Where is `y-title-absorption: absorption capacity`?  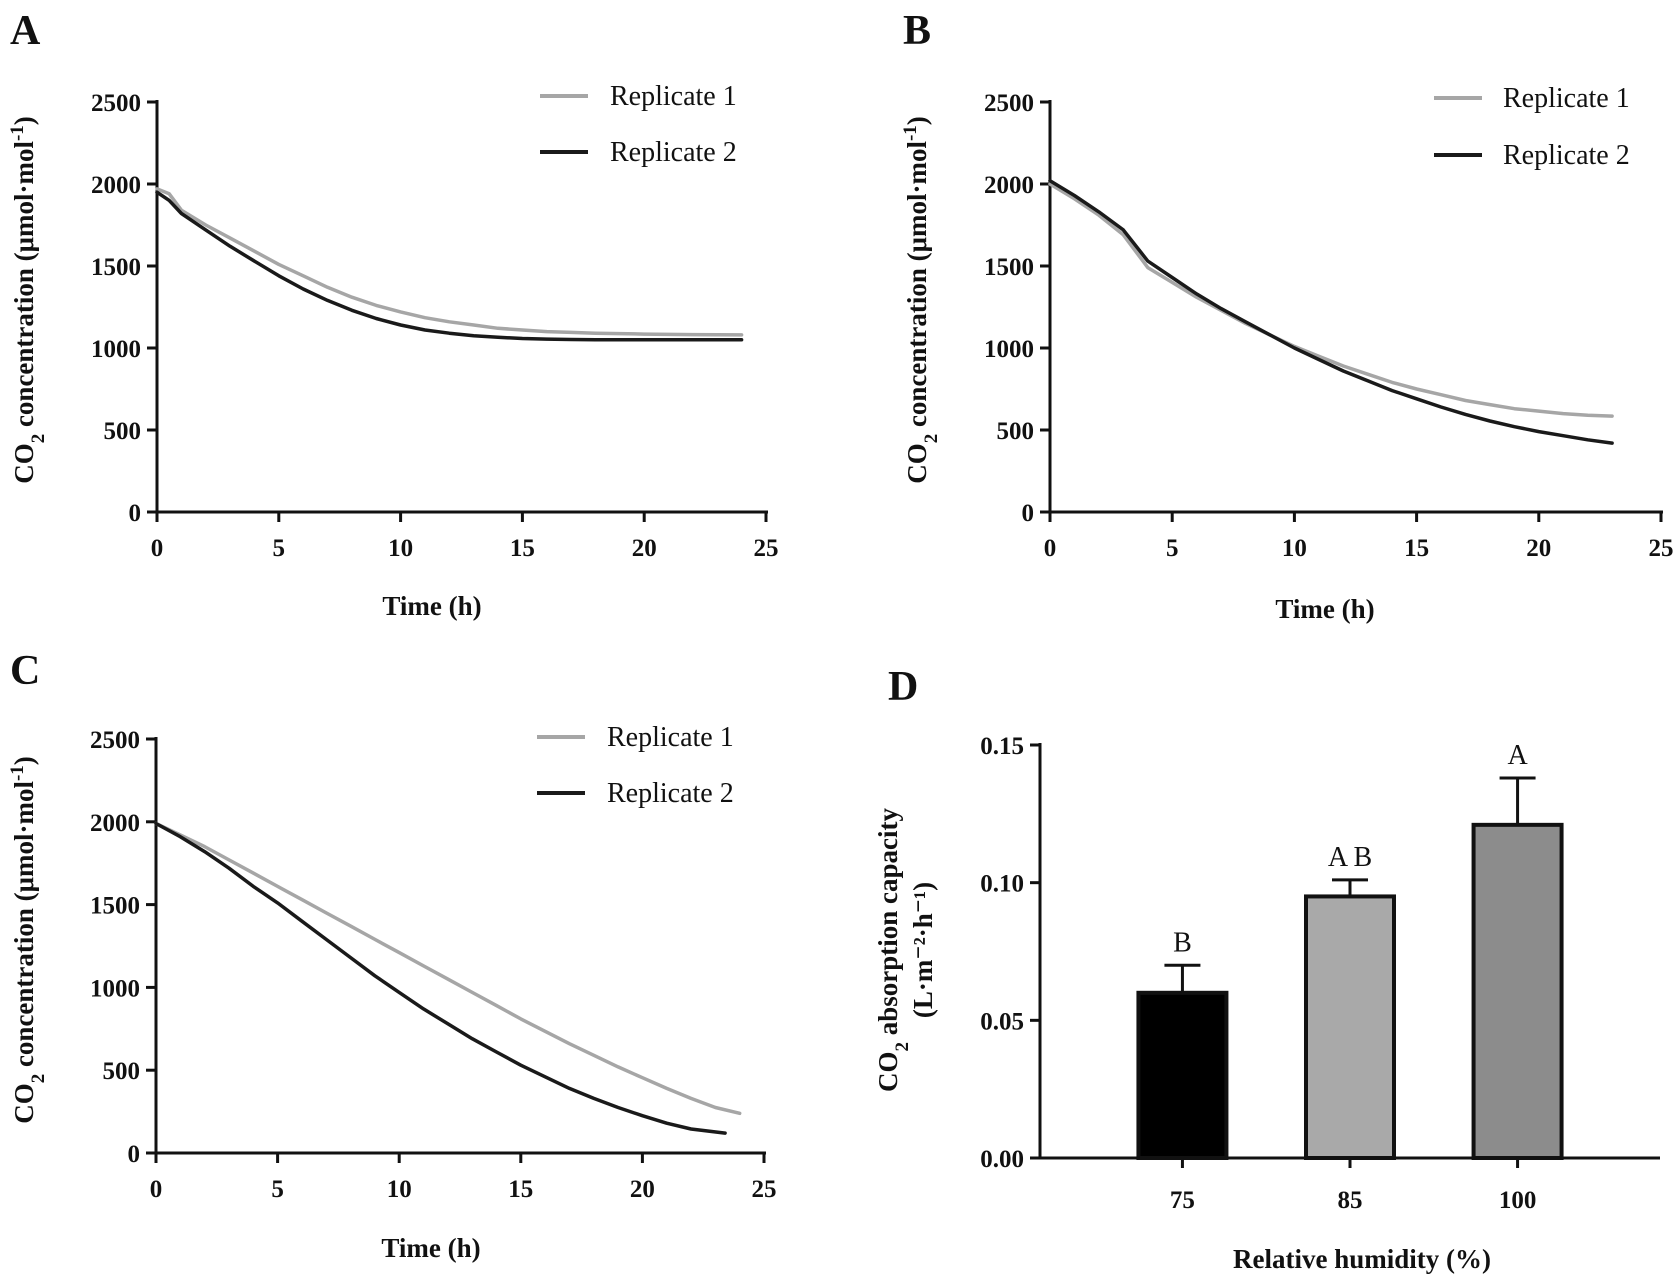
y-title-absorption: absorption capacity is located at coordinates (888, 924).